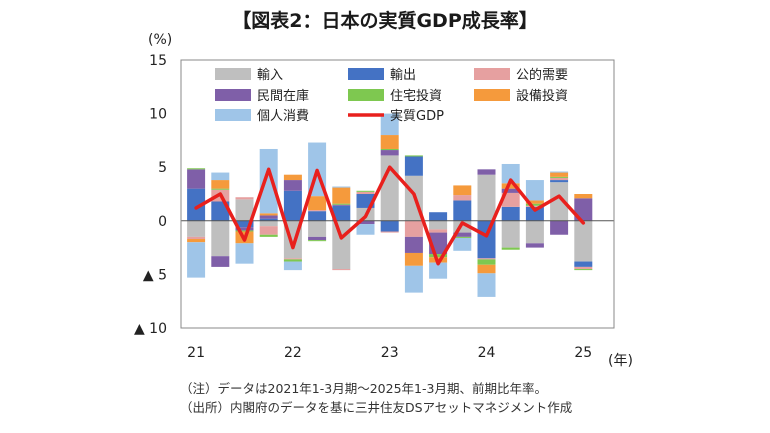 The image size is (770, 433). What do you see at coordinates (150, 329) in the screenshot?
I see `y-tick-label-5: ▲ 10` at bounding box center [150, 329].